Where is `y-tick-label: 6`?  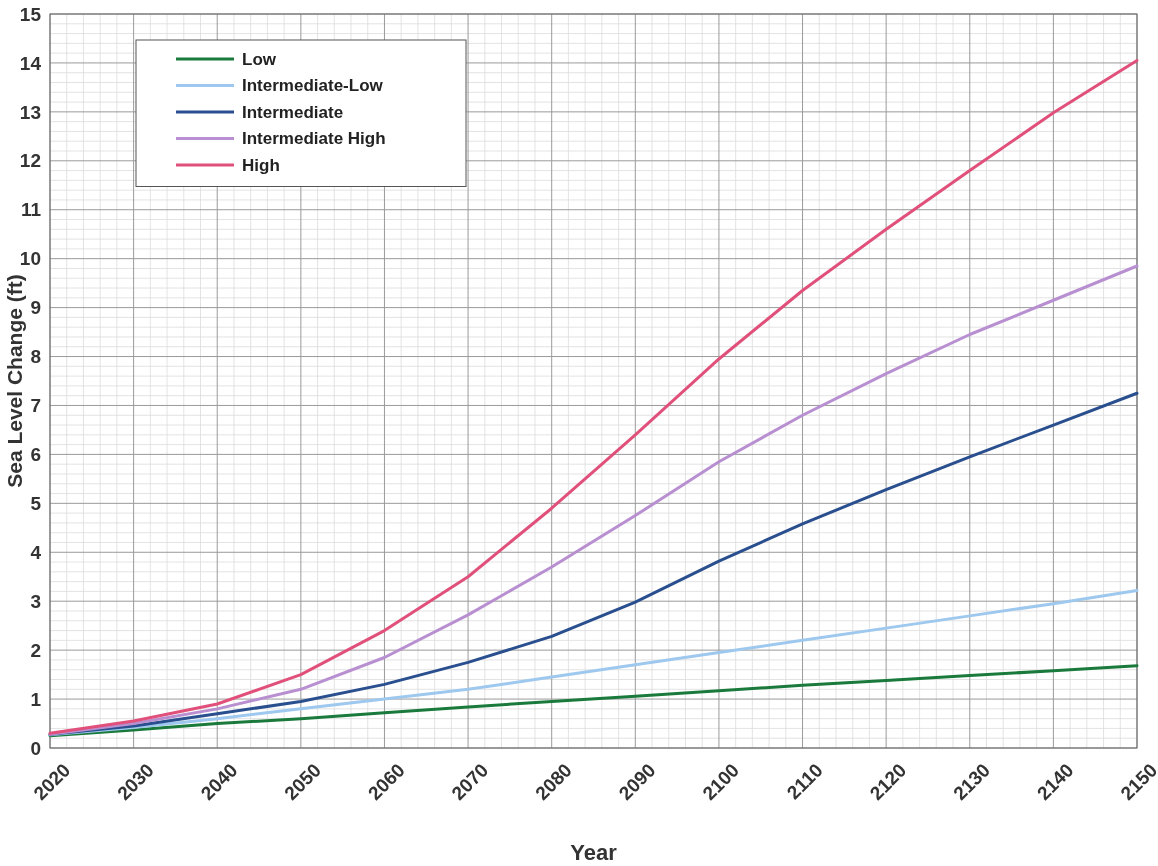
y-tick-label: 6 is located at coordinates (35, 455).